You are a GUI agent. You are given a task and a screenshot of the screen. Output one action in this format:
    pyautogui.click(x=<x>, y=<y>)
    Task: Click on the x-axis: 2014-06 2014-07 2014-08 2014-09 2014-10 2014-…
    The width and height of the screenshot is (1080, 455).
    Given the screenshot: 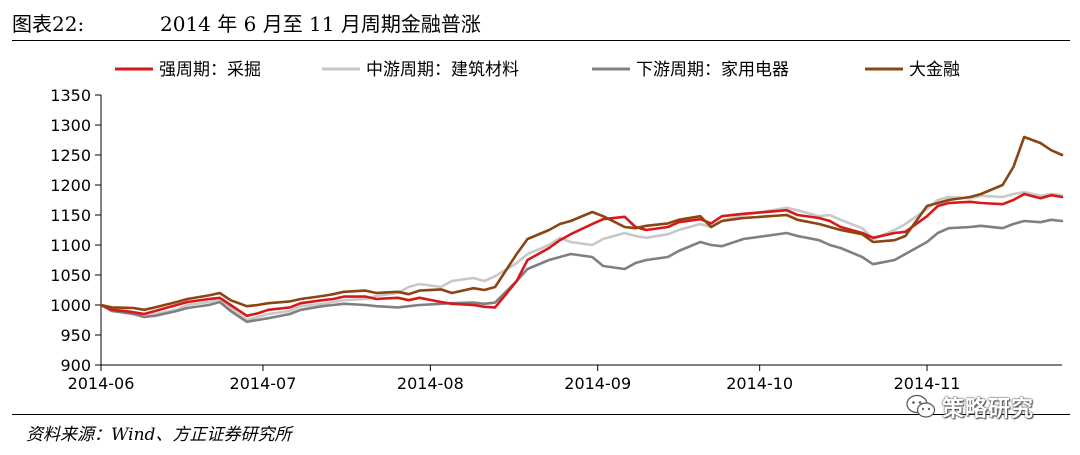 What is the action you would take?
    pyautogui.click(x=565, y=378)
    